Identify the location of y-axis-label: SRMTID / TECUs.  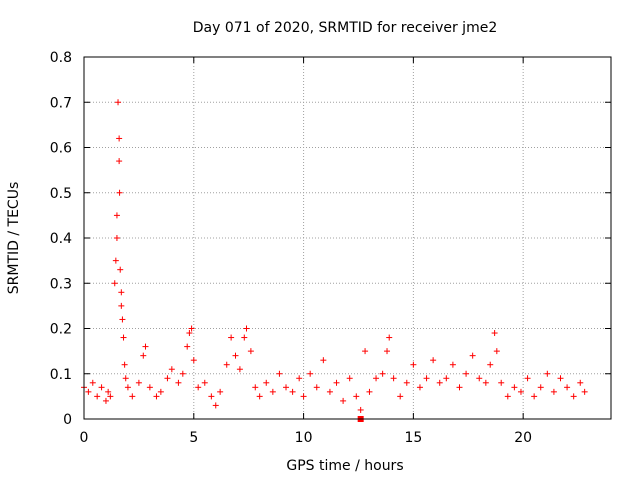
(14, 238).